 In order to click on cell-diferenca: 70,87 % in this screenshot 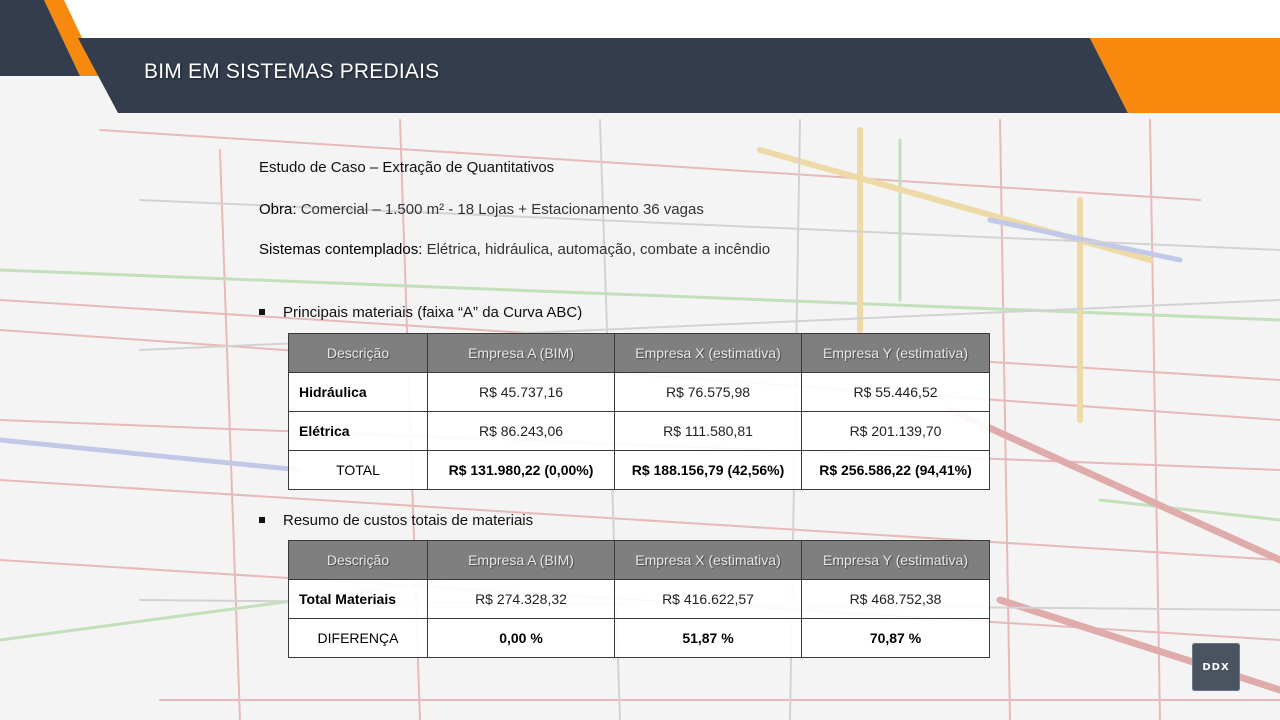, I will do `click(895, 638)`.